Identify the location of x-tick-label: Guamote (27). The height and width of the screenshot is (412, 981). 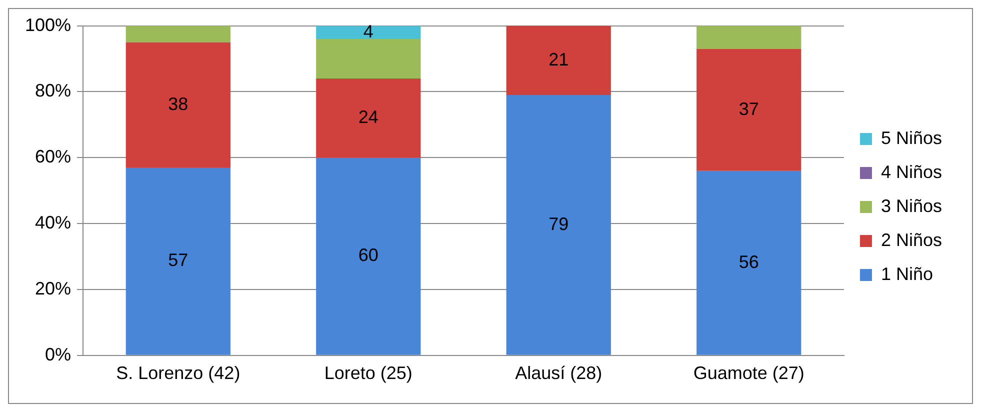
(748, 373).